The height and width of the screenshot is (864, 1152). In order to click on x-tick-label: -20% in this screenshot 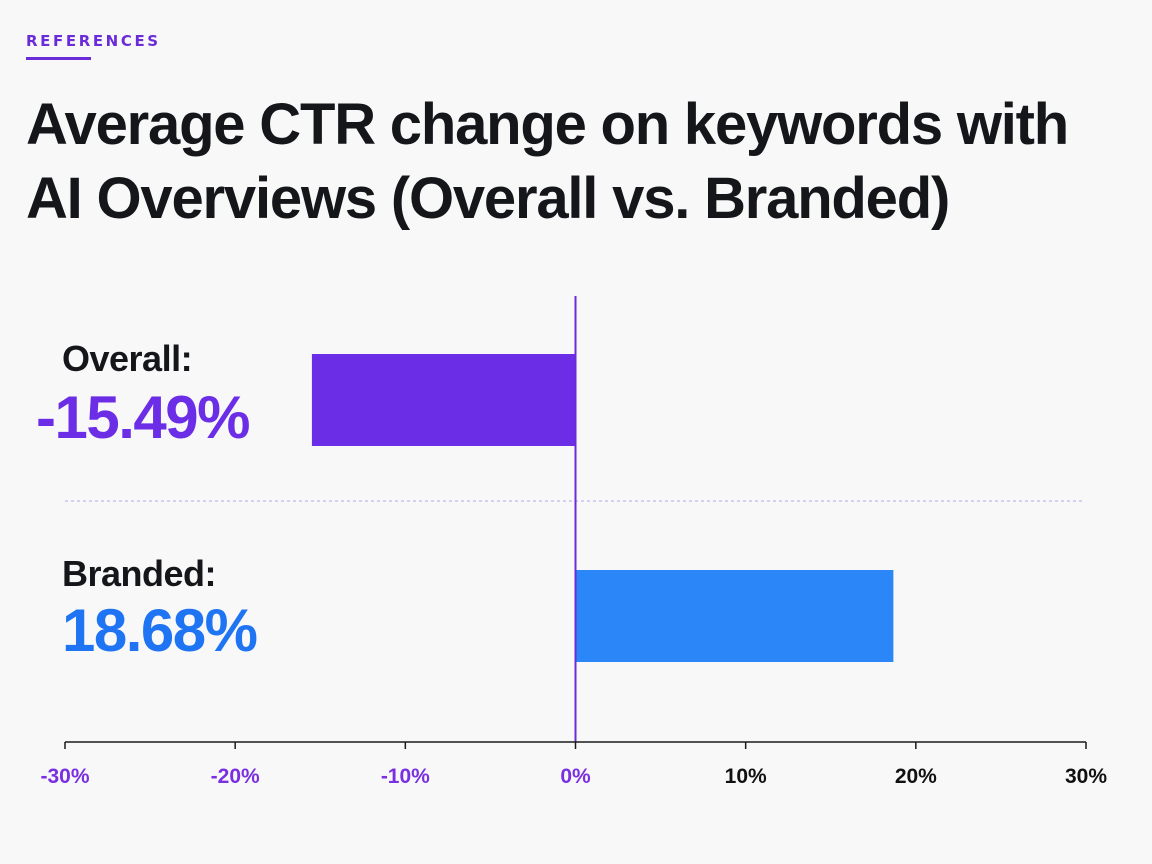, I will do `click(235, 776)`.